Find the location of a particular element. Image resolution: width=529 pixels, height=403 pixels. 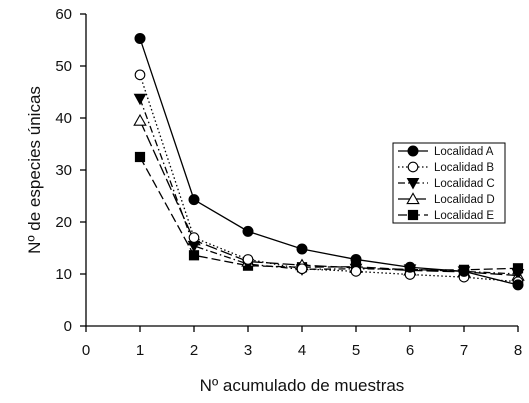

legend-entry: Localidad C is located at coordinates (446, 184).